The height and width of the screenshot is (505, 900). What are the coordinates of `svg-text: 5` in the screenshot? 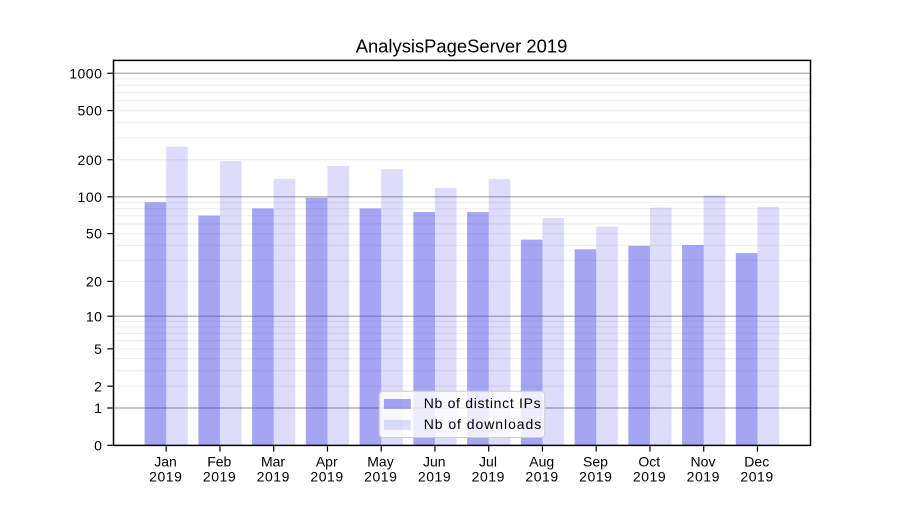 It's located at (98, 349).